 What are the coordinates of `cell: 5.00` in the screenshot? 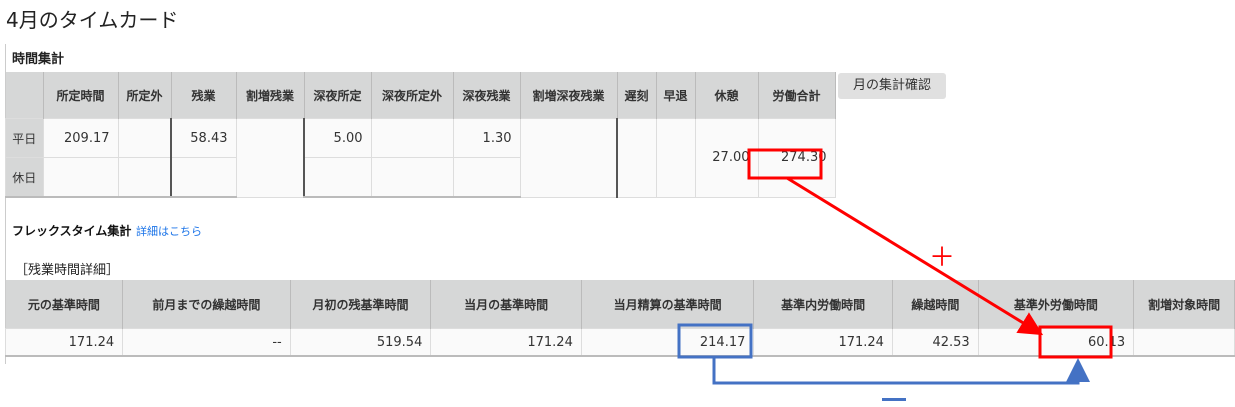 It's located at (337, 138).